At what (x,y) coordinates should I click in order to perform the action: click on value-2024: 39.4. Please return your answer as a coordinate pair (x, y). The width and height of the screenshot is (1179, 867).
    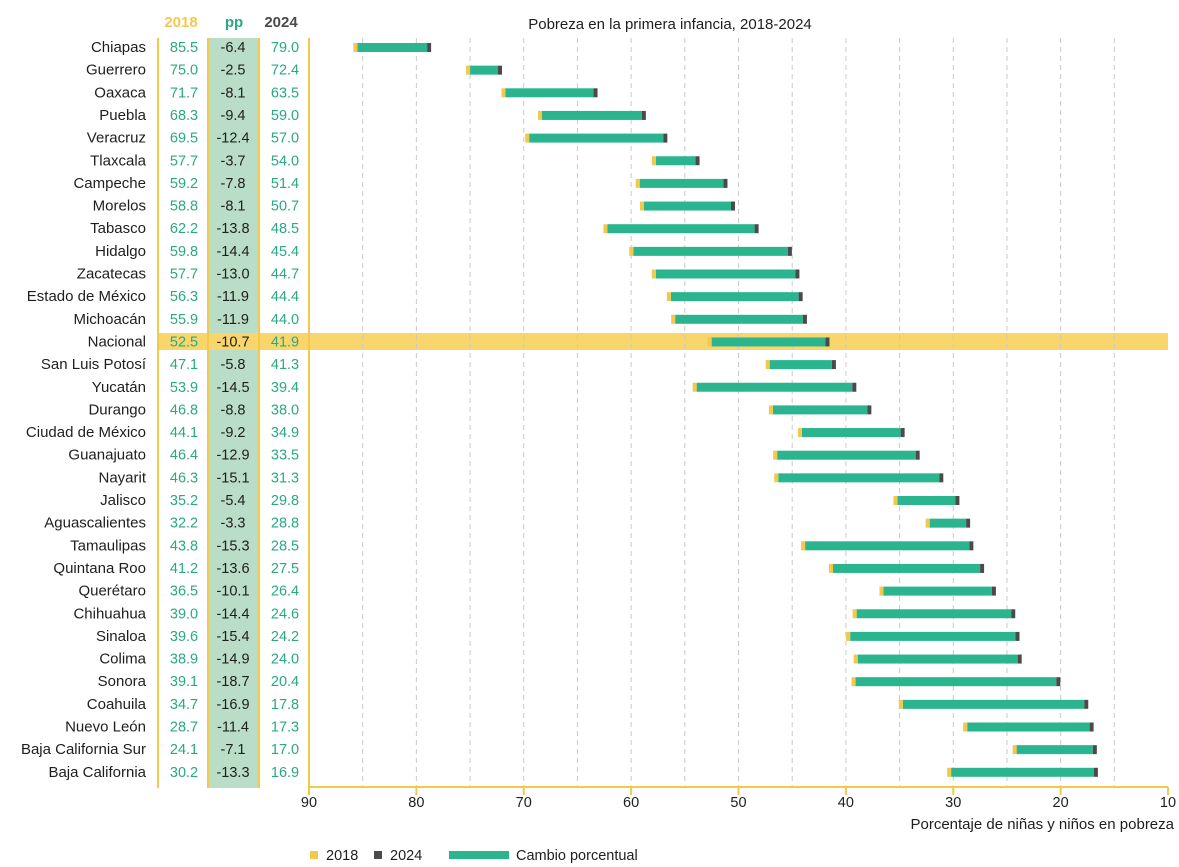
    Looking at the image, I should click on (285, 388).